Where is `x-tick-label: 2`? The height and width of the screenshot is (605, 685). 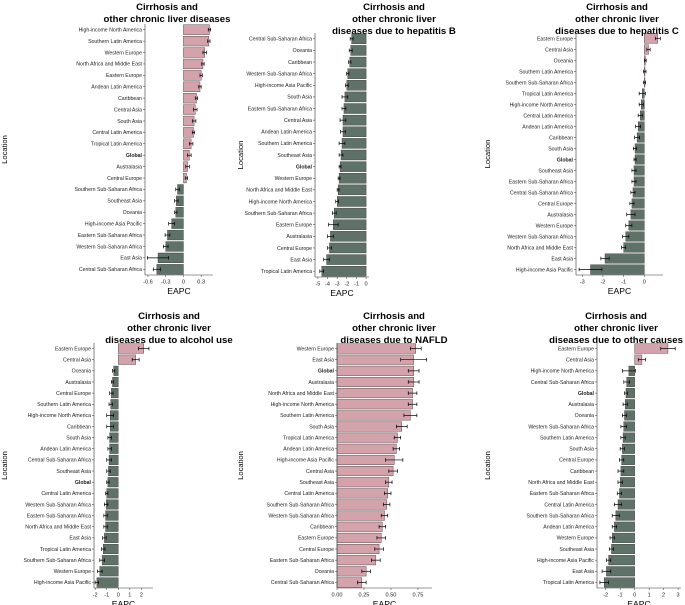 x-tick-label: 2 is located at coordinates (141, 596).